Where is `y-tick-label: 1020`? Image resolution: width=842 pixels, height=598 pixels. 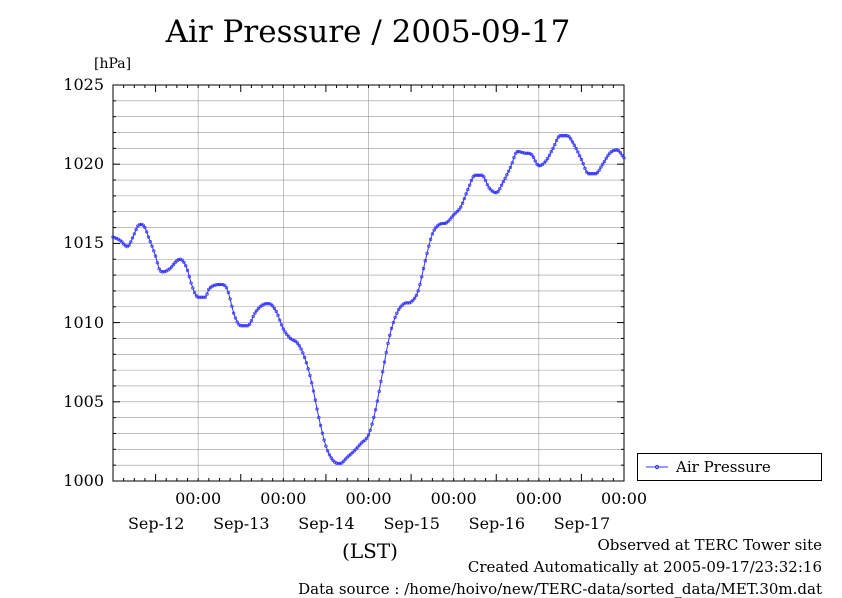 y-tick-label: 1020 is located at coordinates (83, 164).